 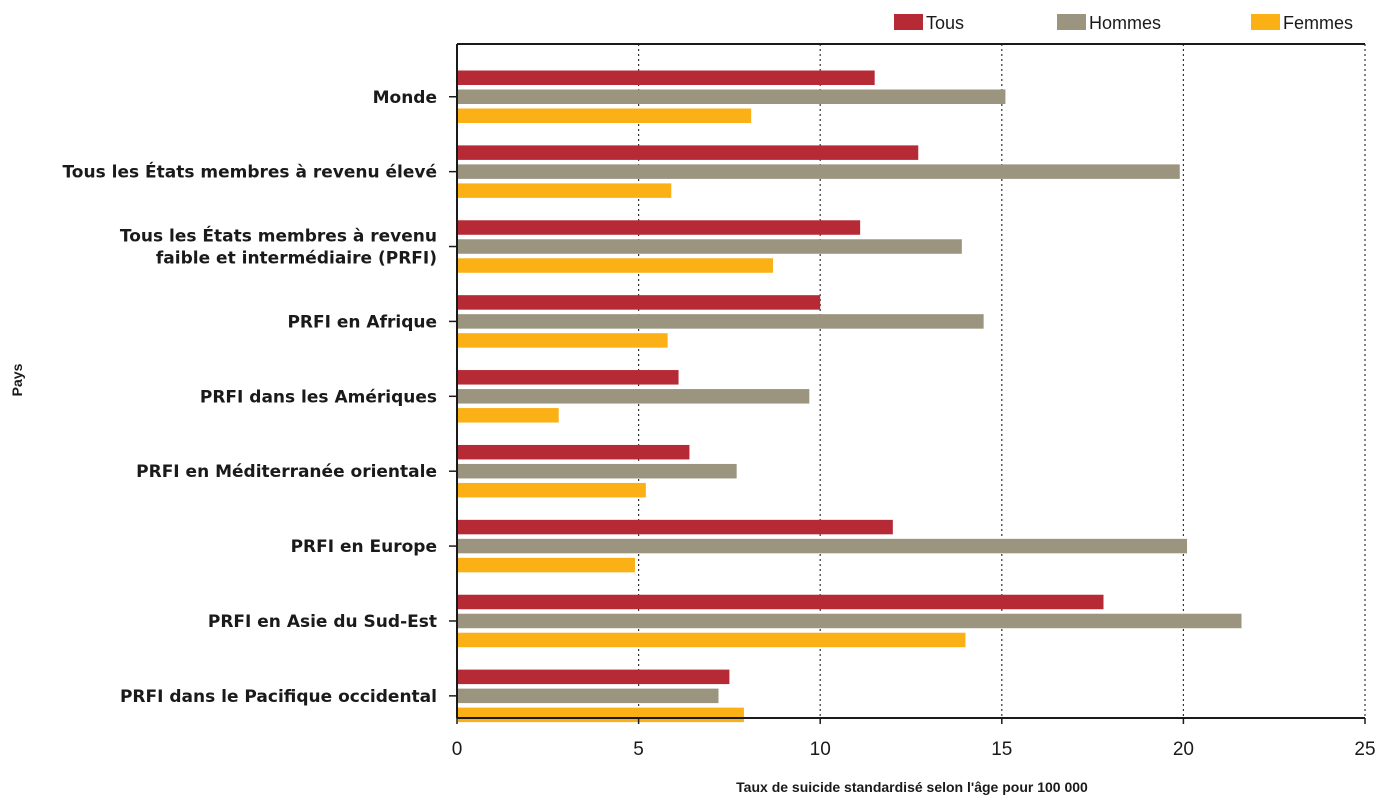 What do you see at coordinates (1265, 22) in the screenshot?
I see `legend-swatch-femmes` at bounding box center [1265, 22].